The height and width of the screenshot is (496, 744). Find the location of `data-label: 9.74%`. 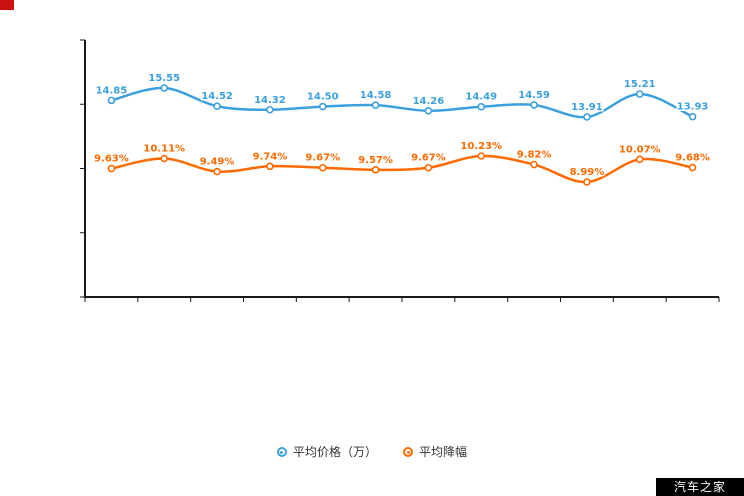

data-label: 9.74% is located at coordinates (270, 156).